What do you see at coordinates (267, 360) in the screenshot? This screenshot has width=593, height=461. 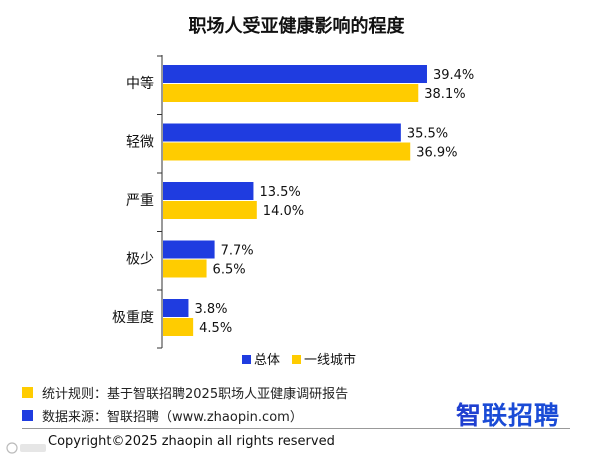 I see `legend-label-overall: 总体` at bounding box center [267, 360].